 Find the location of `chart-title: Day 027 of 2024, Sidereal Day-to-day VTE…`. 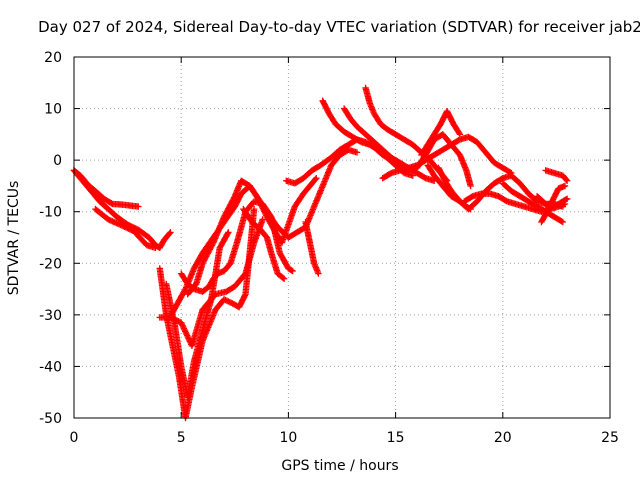

chart-title: Day 027 of 2024, Sidereal Day-to-day VTE… is located at coordinates (339, 27).